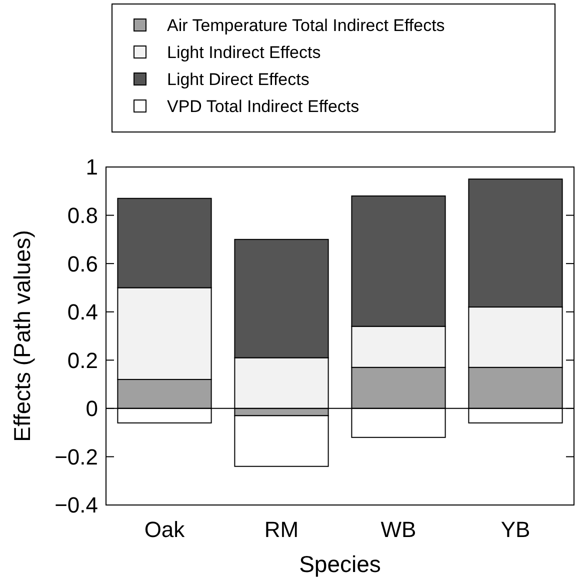 The width and height of the screenshot is (576, 580). Describe the element at coordinates (244, 52) in the screenshot. I see `legend-label: Light Indirect Effects` at that location.